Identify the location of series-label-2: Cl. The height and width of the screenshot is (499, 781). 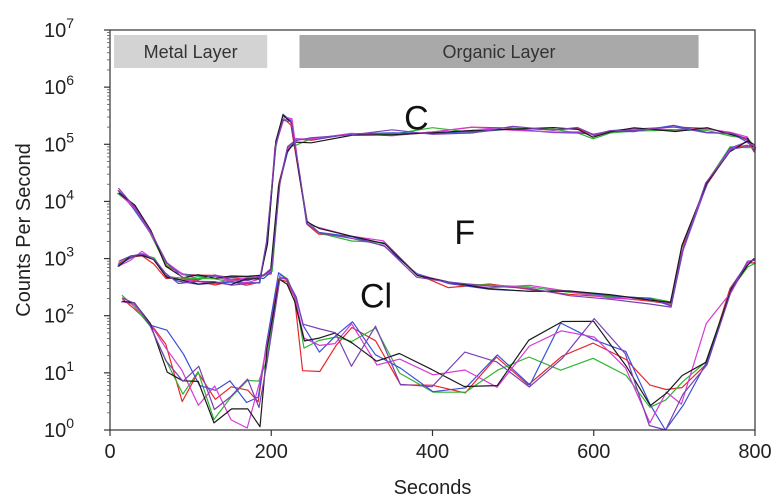
(376, 296).